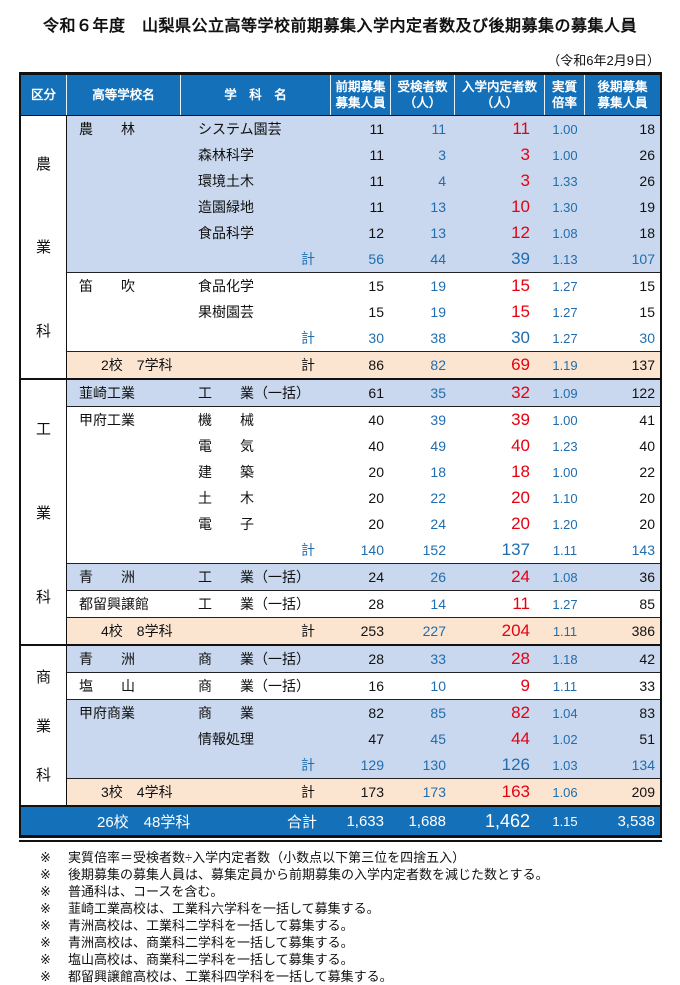  What do you see at coordinates (647, 155) in the screenshot?
I see `cell-kouki: 26` at bounding box center [647, 155].